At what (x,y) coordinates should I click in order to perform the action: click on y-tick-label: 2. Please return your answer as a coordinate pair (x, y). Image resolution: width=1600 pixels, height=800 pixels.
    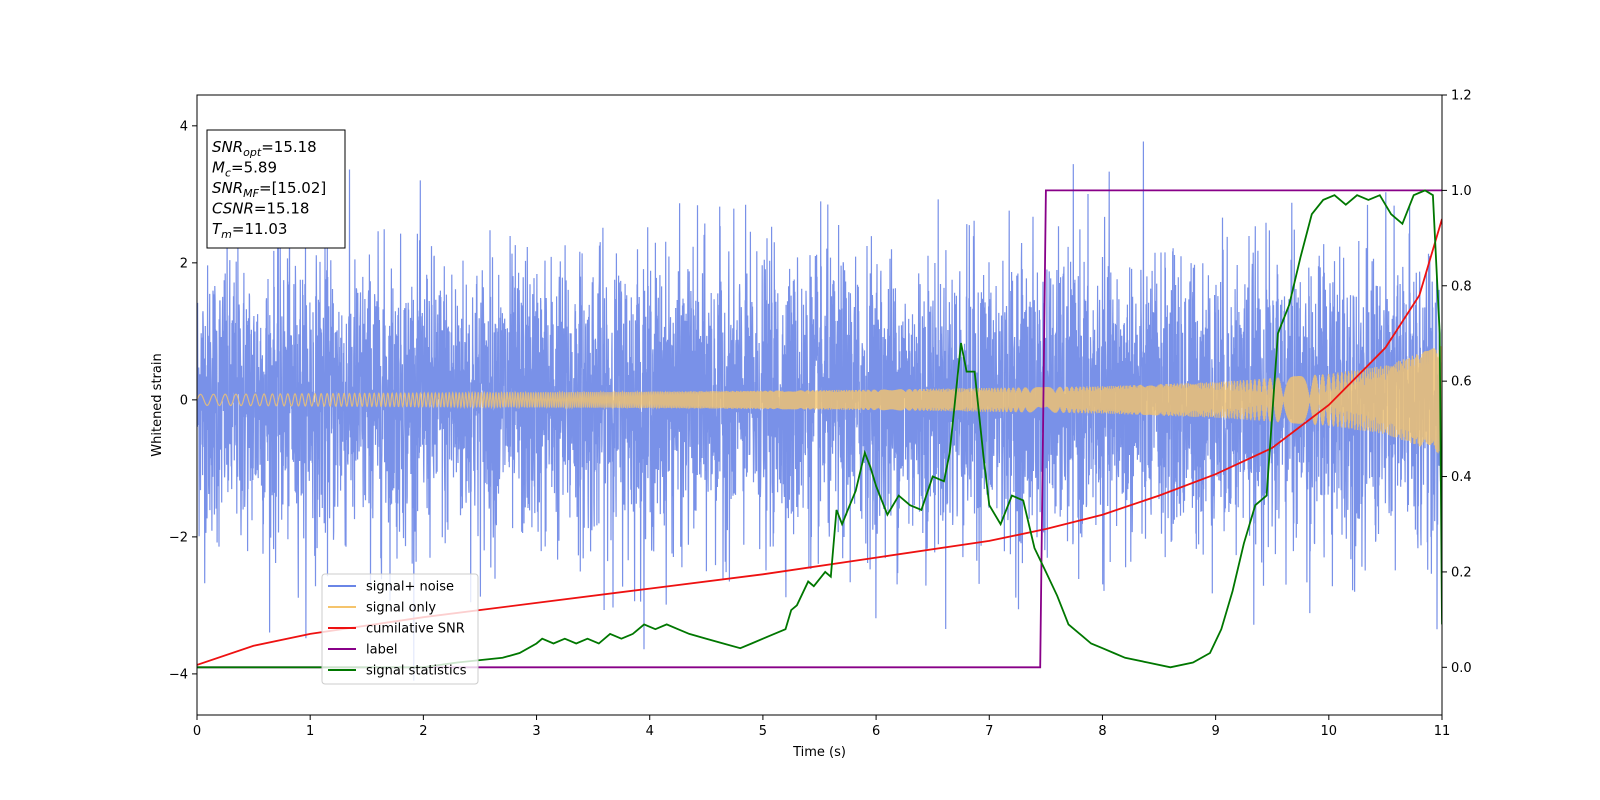
    Looking at the image, I should click on (184, 263).